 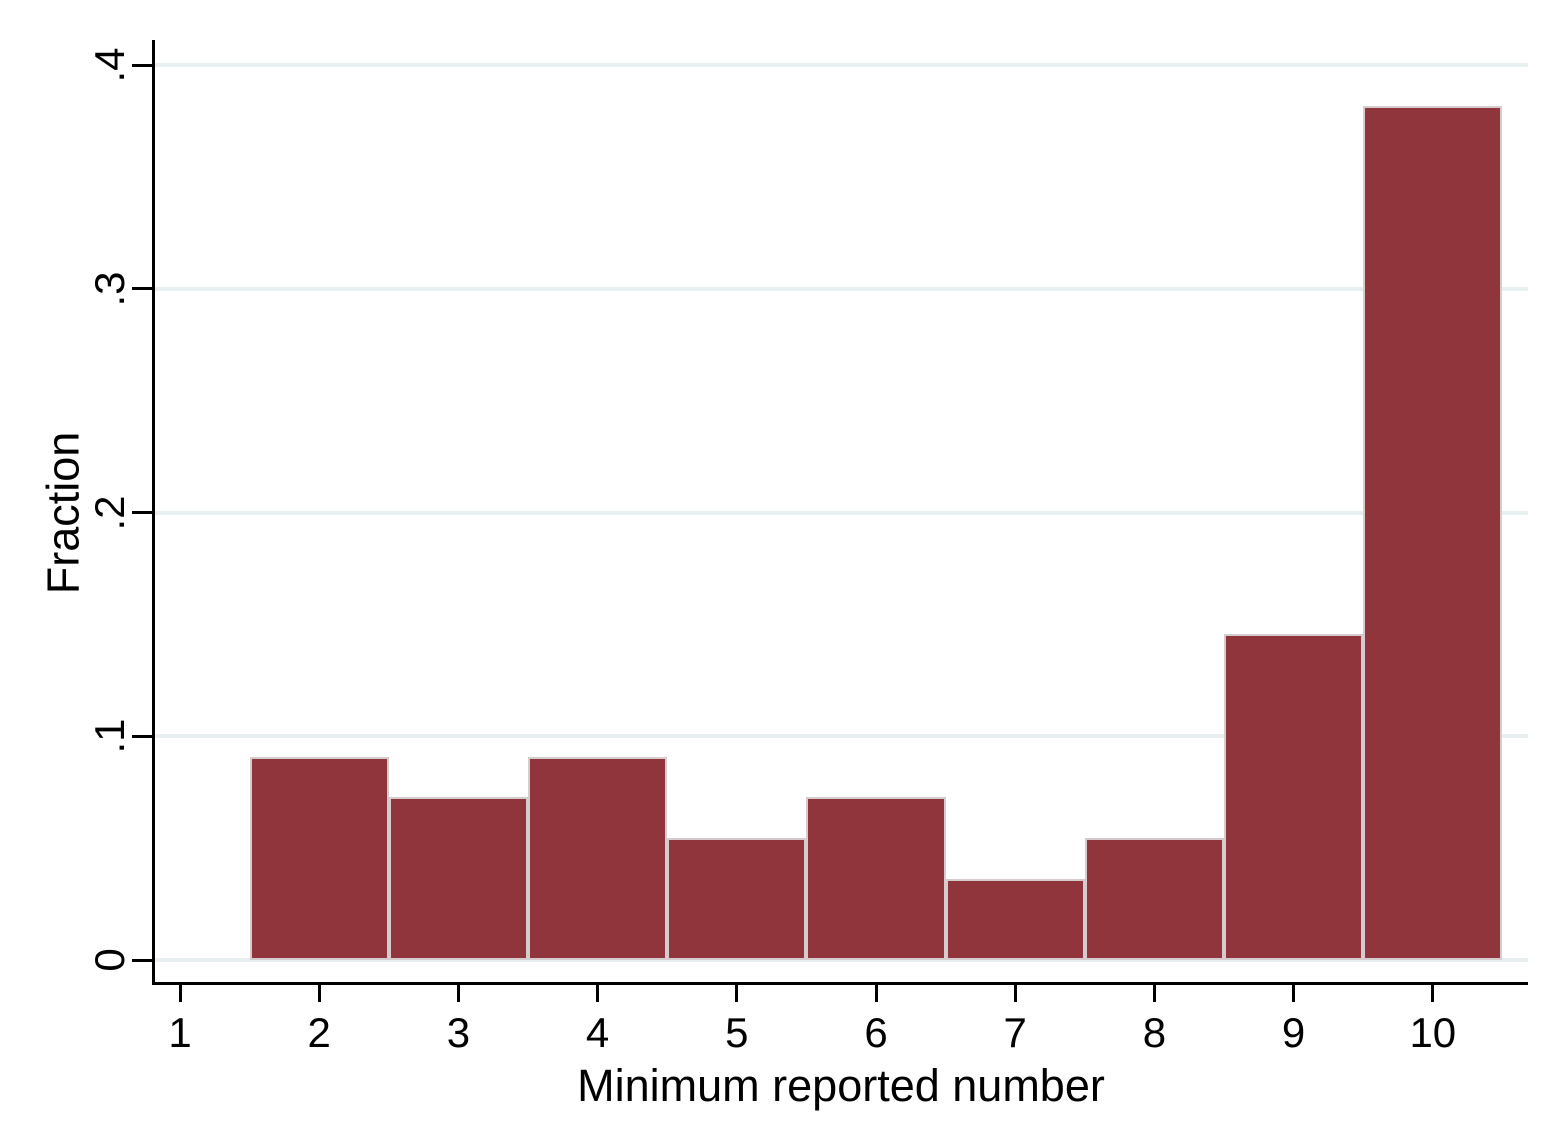 What do you see at coordinates (1154, 1032) in the screenshot?
I see `x-tick-label: 8` at bounding box center [1154, 1032].